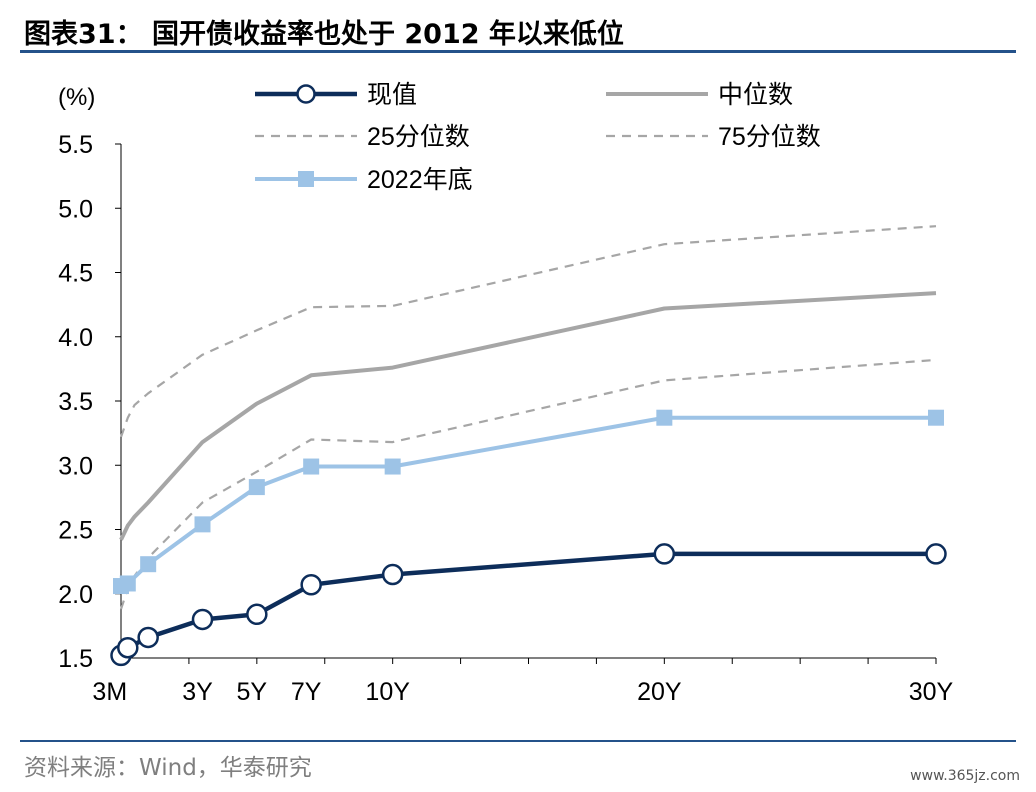  What do you see at coordinates (518, 741) in the screenshot?
I see `footer-rule` at bounding box center [518, 741].